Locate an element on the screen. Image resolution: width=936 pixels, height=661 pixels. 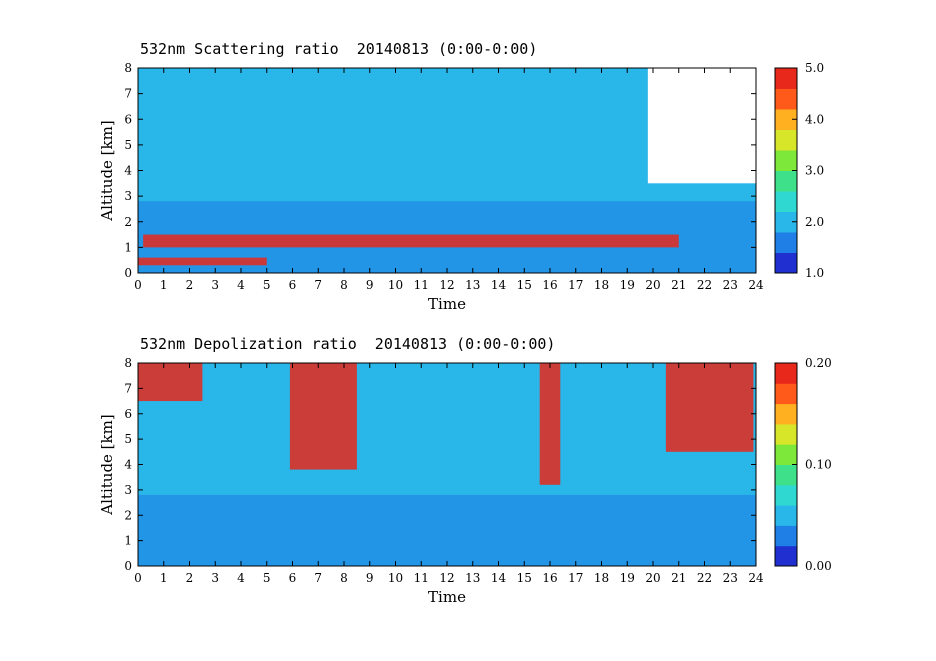
feature-clear-high-region is located at coordinates (701, 126).